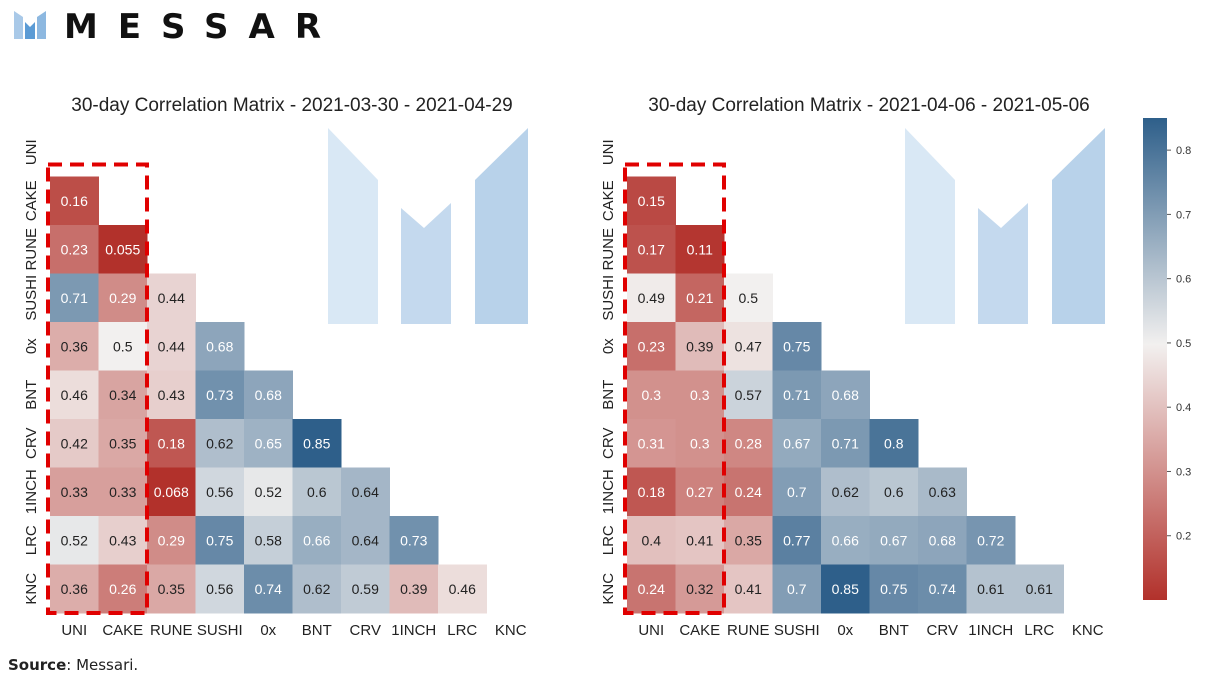  Describe the element at coordinates (317, 630) in the screenshot. I see `x-tick-label: BNT` at that location.